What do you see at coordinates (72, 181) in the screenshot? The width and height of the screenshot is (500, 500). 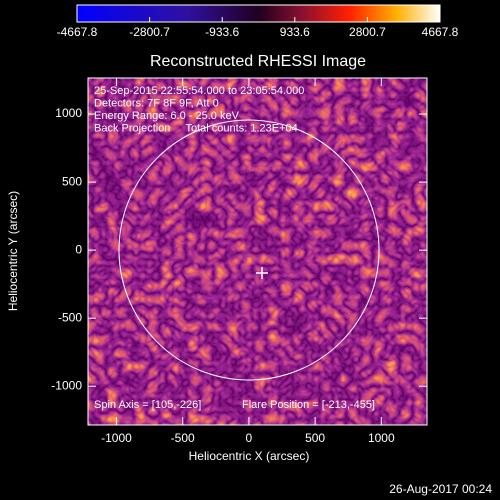 I see `y-tick-label: 500` at bounding box center [72, 181].